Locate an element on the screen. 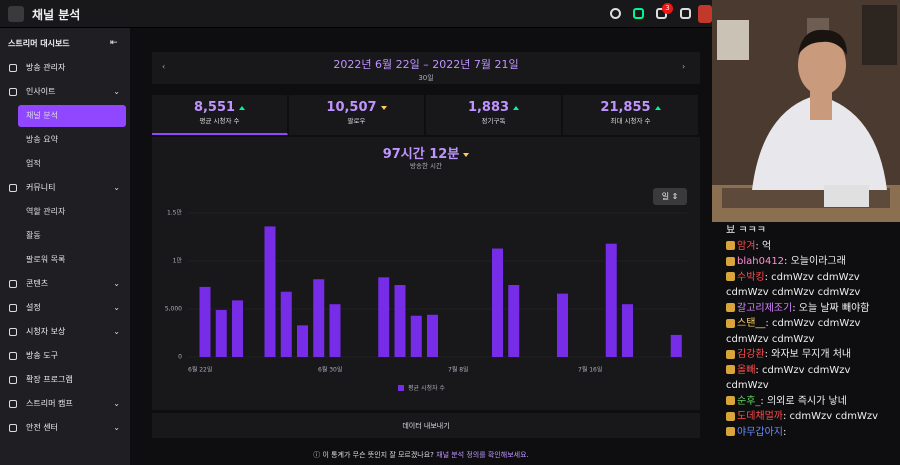  sidebar-item-label: 인사이트 is located at coordinates (41, 91).